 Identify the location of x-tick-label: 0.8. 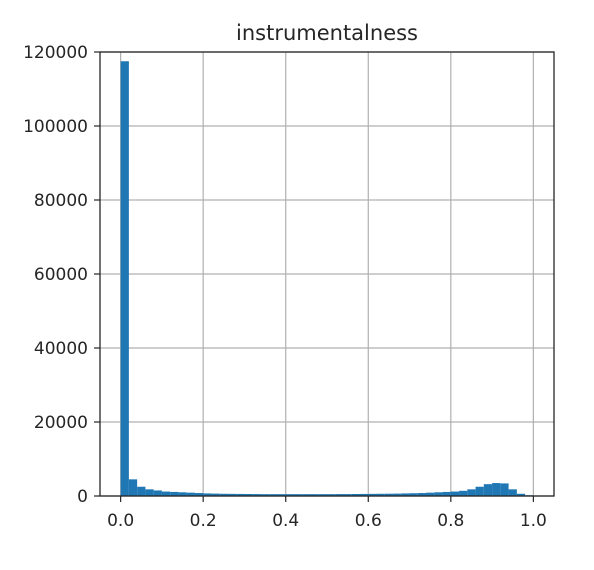
(450, 521).